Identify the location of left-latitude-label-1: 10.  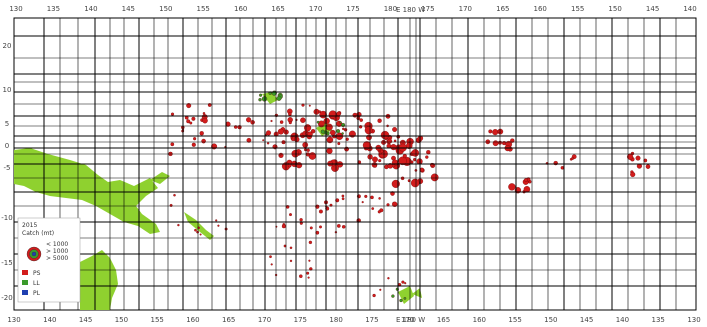
(7, 90).